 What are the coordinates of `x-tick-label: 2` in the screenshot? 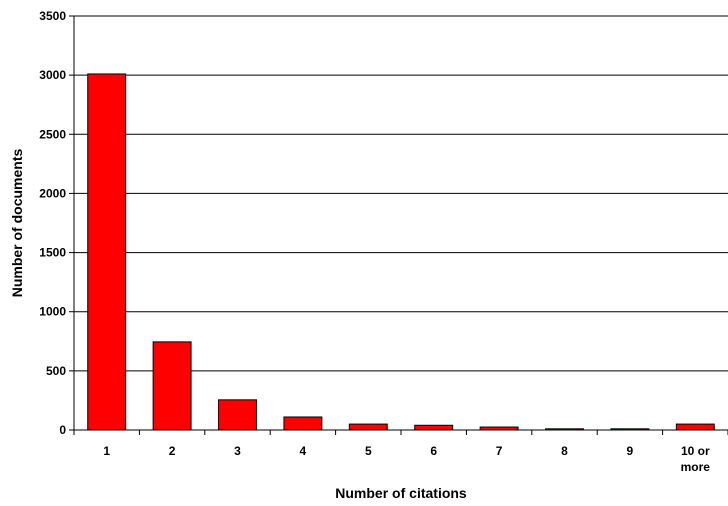 It's located at (172, 451).